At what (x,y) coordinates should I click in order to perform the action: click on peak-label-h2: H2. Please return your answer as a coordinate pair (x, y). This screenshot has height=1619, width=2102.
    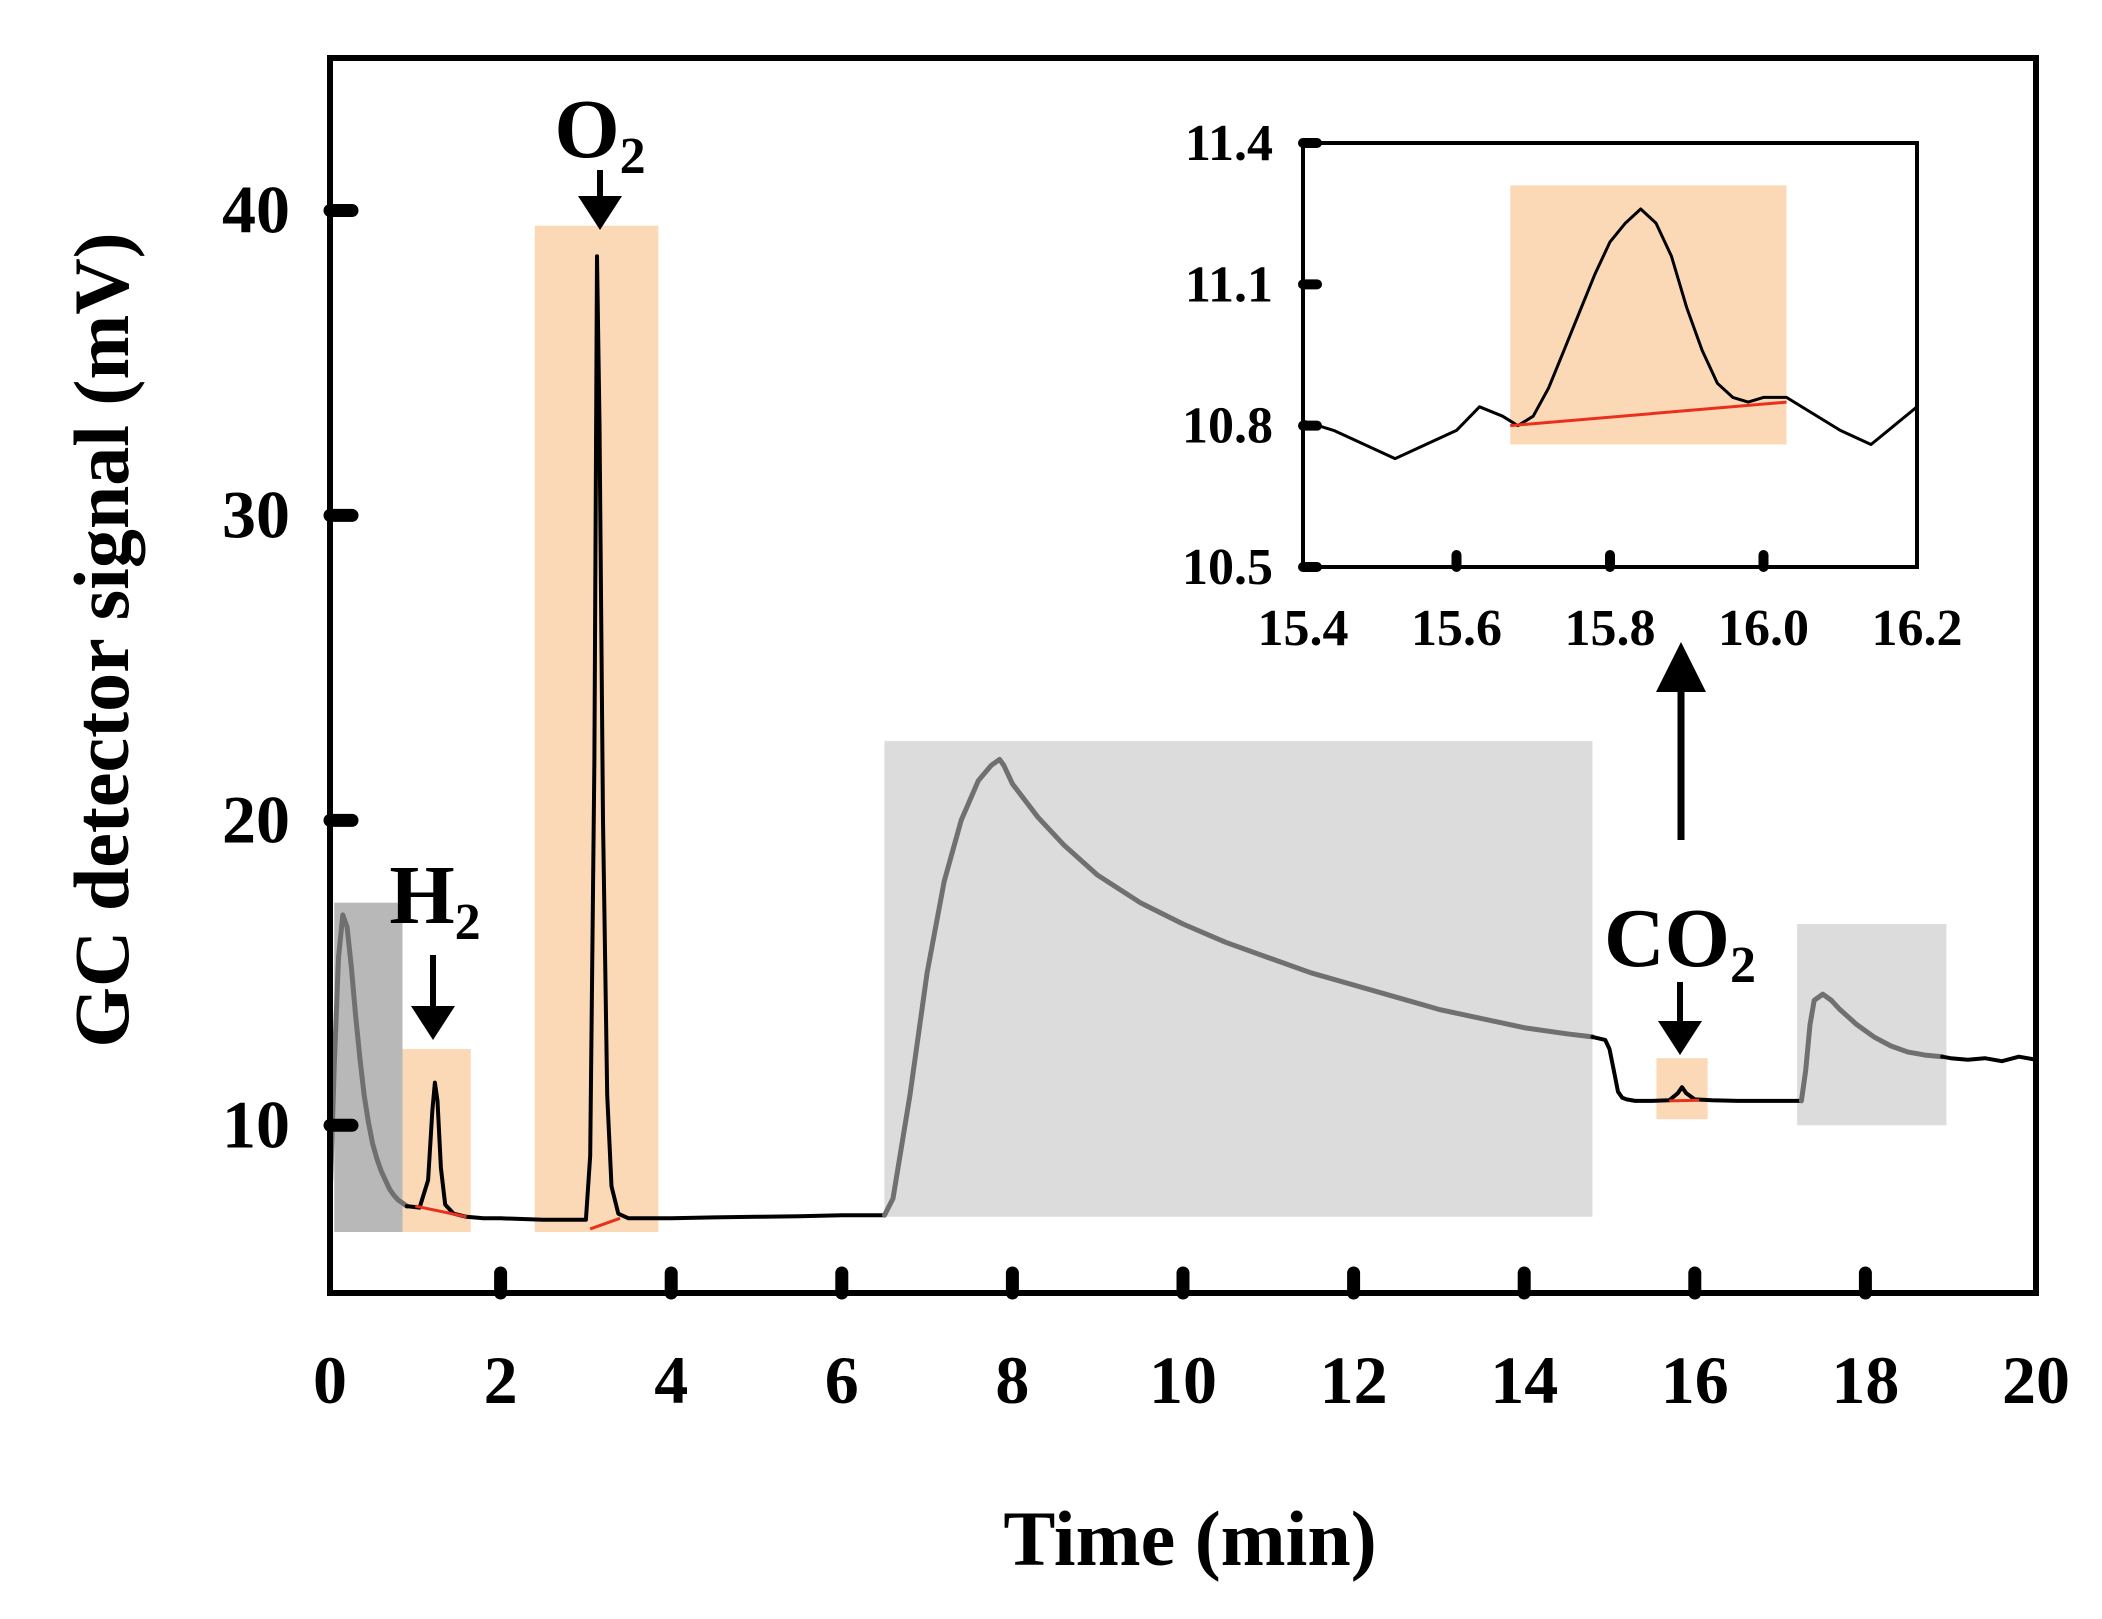
    Looking at the image, I should click on (434, 900).